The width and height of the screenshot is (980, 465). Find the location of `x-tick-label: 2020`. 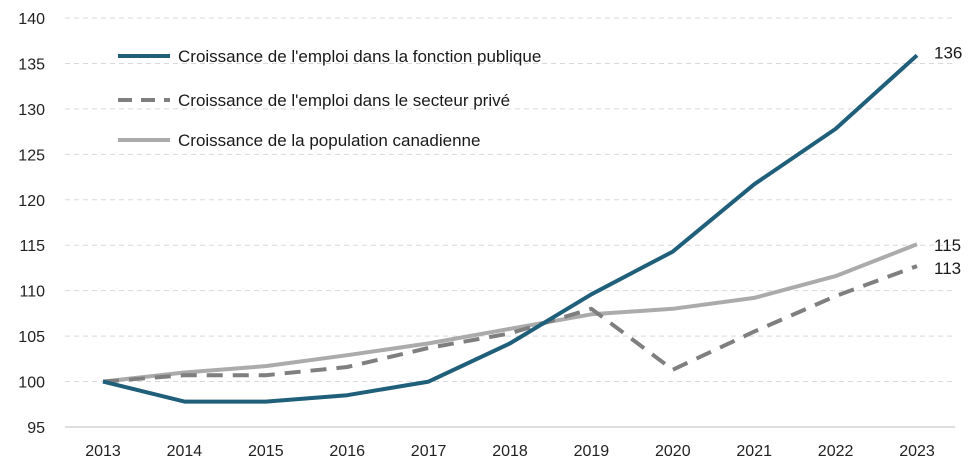

x-tick-label: 2020 is located at coordinates (673, 451).